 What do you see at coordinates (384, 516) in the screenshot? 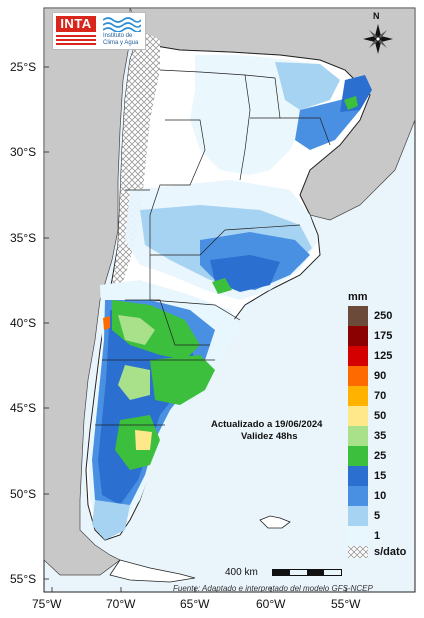
I see `legend-item: 5` at bounding box center [384, 516].